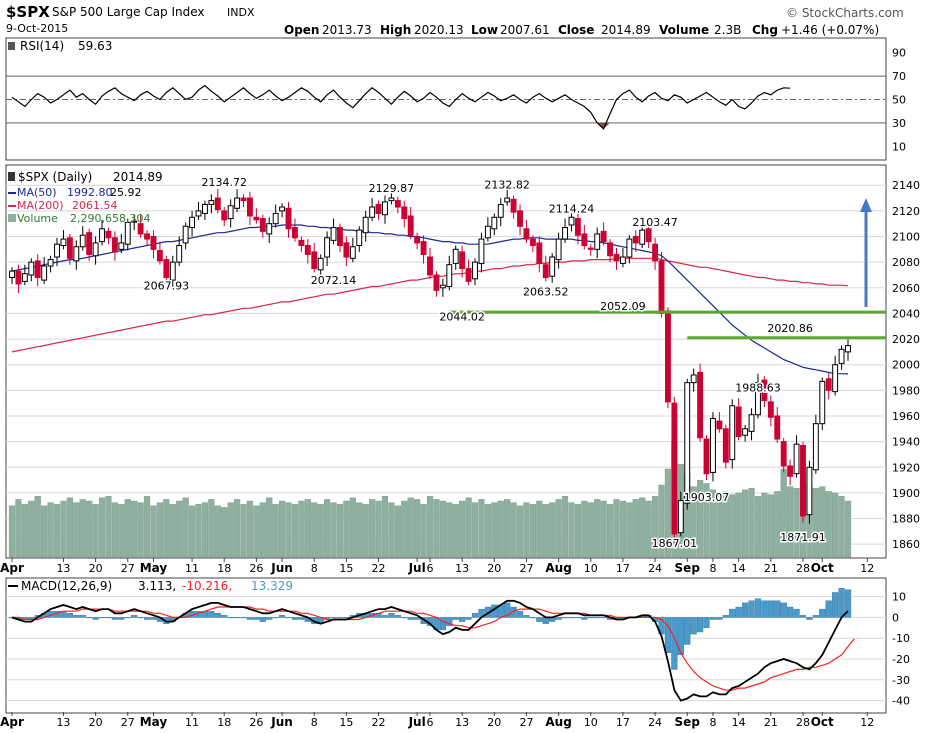  What do you see at coordinates (346, 568) in the screenshot?
I see `x-tick-label: 15` at bounding box center [346, 568].